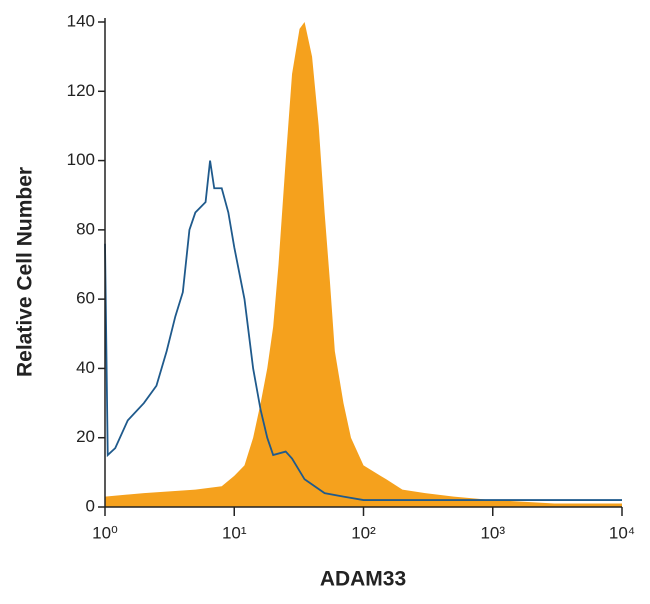  What do you see at coordinates (363, 532) in the screenshot?
I see `x-tick-label: 10²` at bounding box center [363, 532].